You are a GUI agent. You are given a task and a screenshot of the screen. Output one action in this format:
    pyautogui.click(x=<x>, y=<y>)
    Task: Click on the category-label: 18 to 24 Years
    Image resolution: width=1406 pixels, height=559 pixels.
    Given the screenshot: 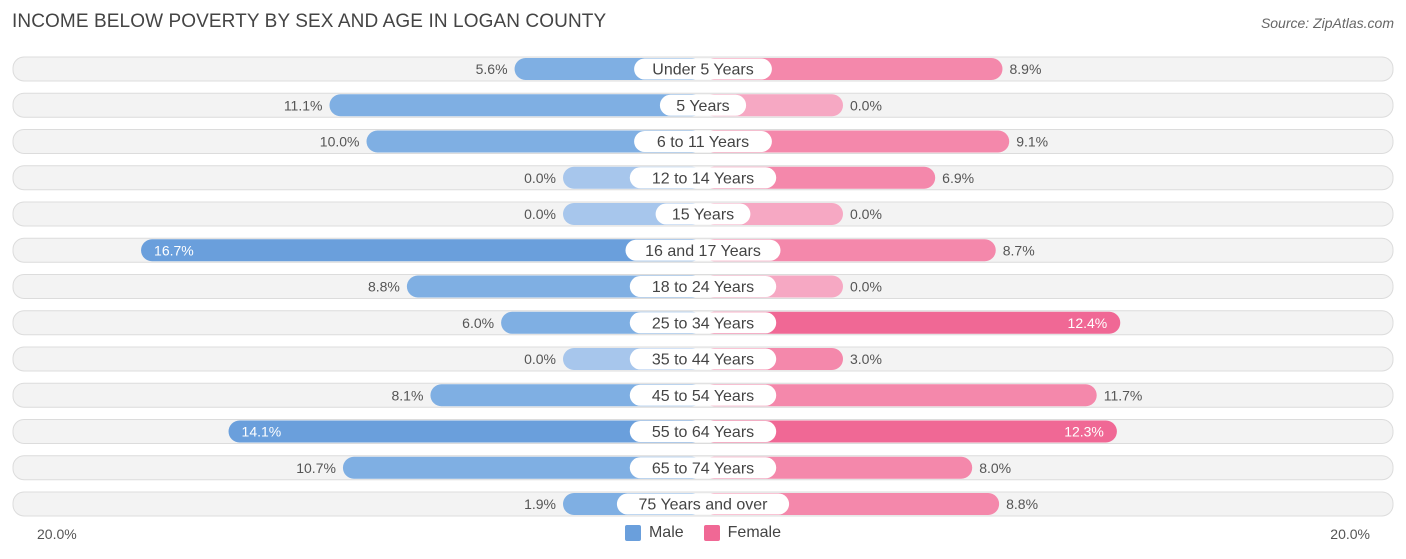 What is the action you would take?
    pyautogui.click(x=703, y=287)
    